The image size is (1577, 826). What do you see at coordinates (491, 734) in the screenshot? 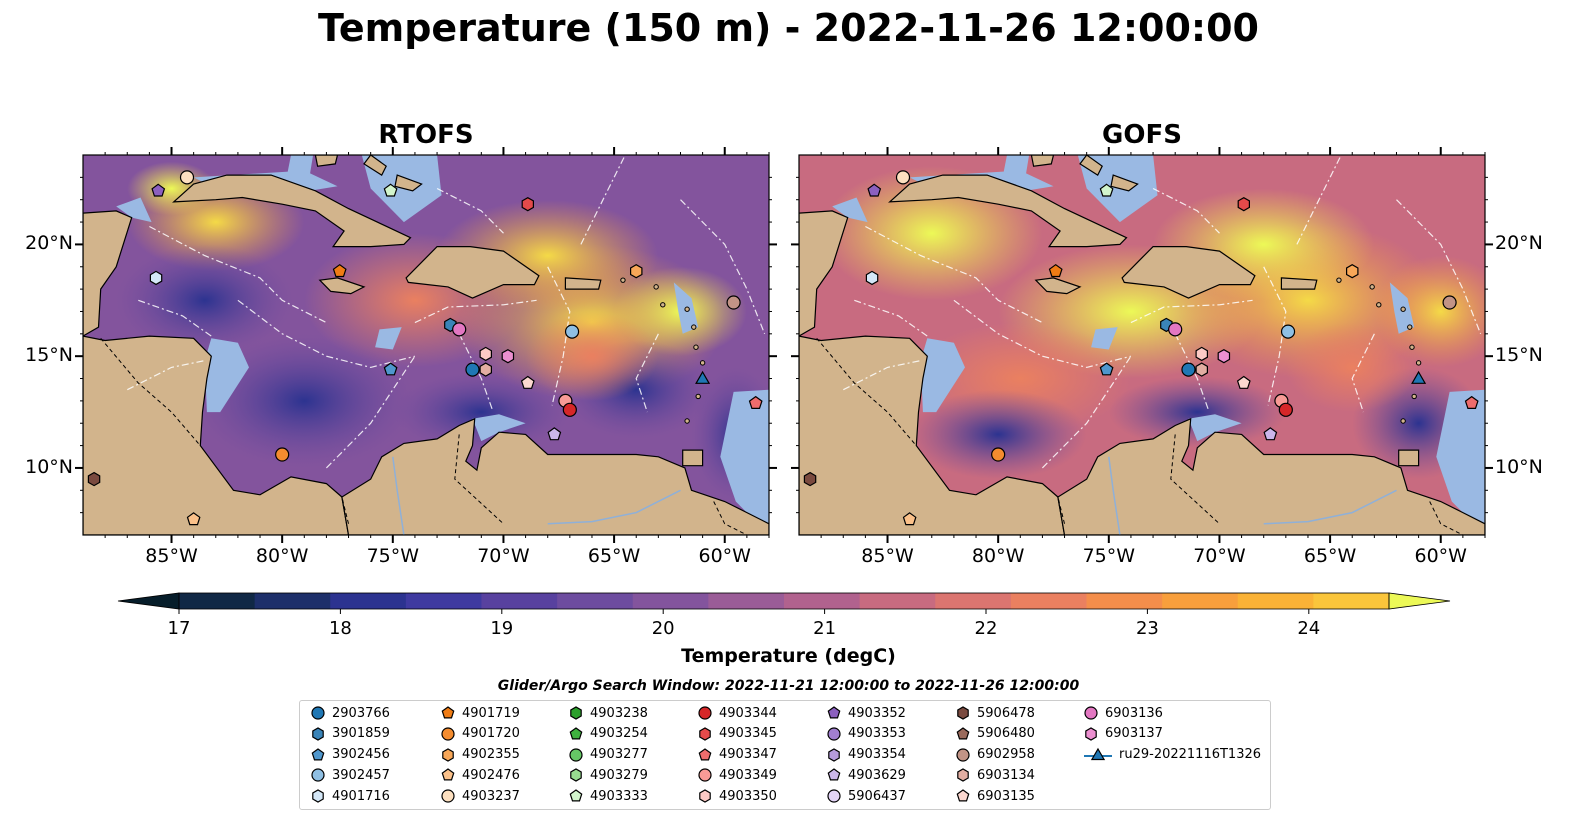
I see `legend-item-label: 4901720` at bounding box center [491, 734].